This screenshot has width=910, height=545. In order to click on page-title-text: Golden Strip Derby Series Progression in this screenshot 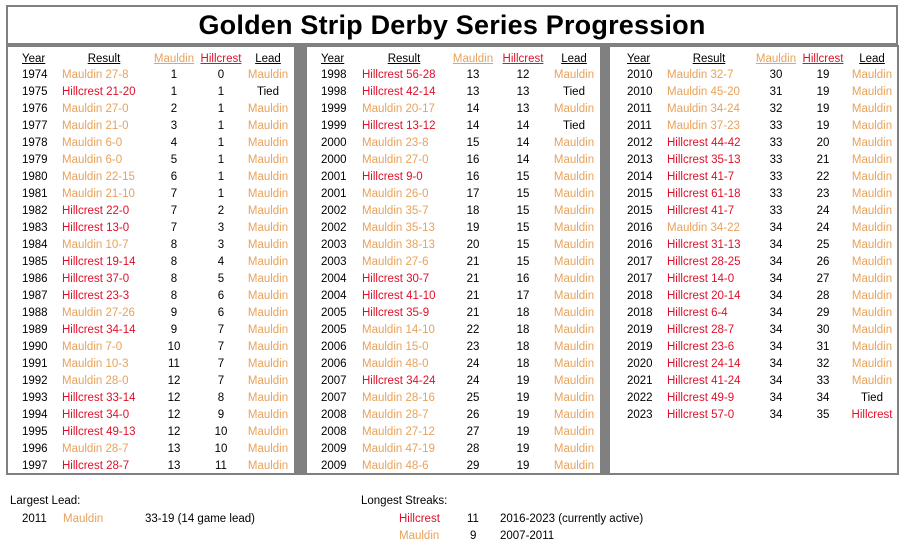, I will do `click(452, 24)`.